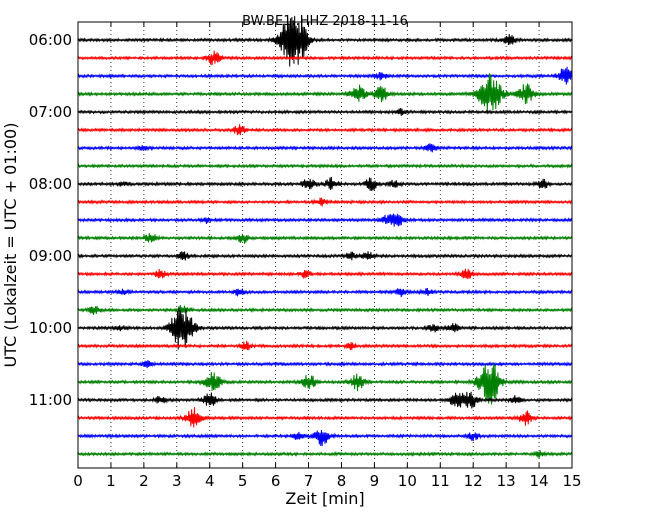 This screenshot has height=520, width=650. I want to click on x-tick-label: 0, so click(78, 481).